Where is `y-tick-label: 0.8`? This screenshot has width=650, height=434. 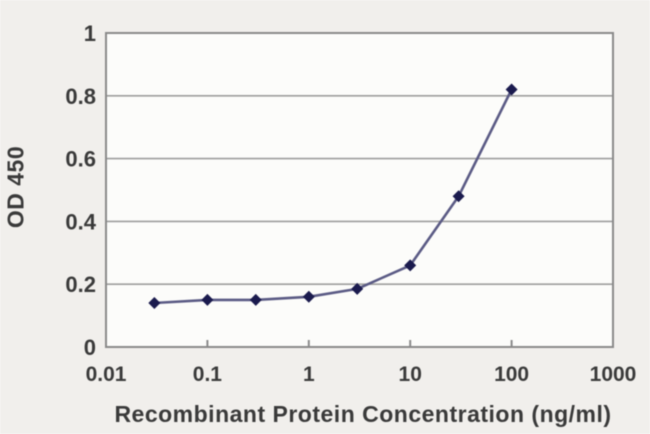
y-tick-label: 0.8 is located at coordinates (80, 96).